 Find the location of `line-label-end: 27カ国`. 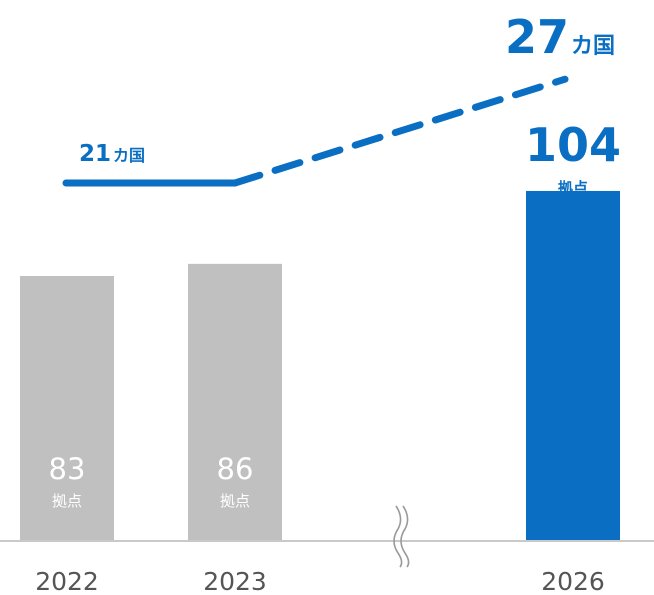

line-label-end: 27カ国 is located at coordinates (560, 37).